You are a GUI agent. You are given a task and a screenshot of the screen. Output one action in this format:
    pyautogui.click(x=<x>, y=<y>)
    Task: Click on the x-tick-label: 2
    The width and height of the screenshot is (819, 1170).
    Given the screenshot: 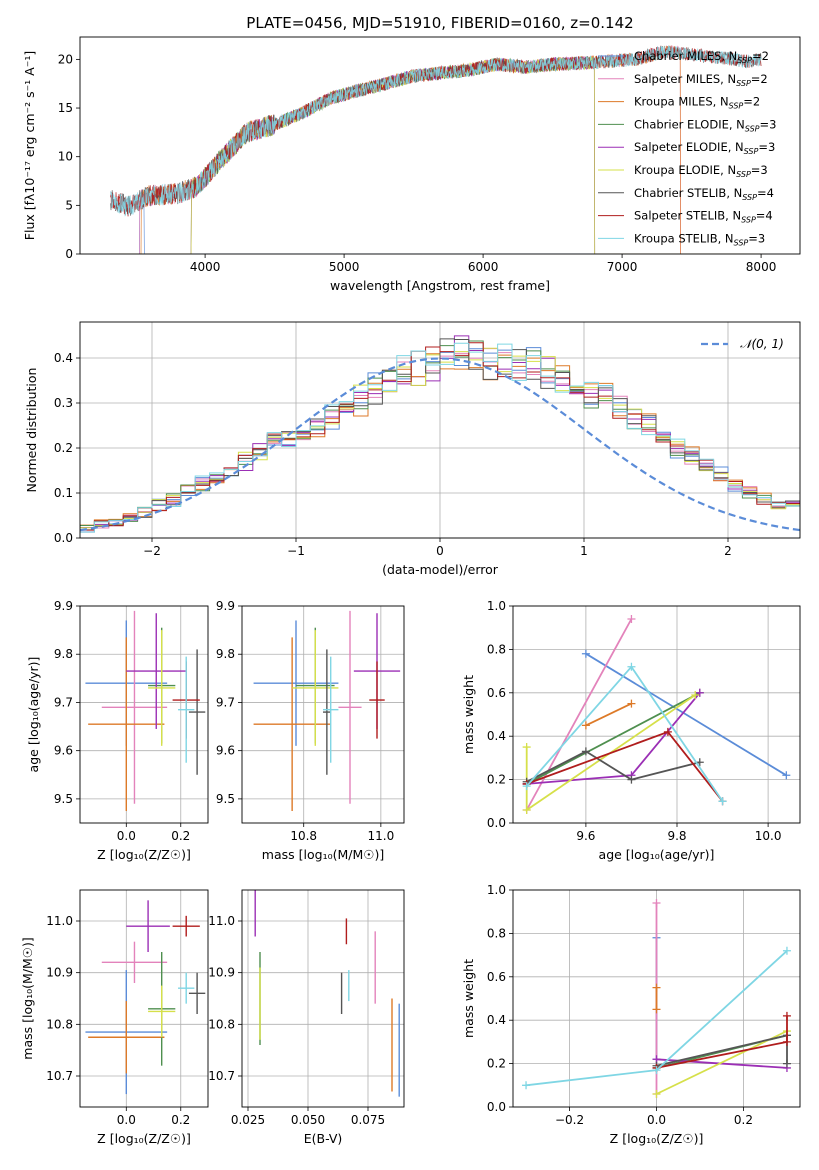 What is the action you would take?
    pyautogui.click(x=728, y=551)
    